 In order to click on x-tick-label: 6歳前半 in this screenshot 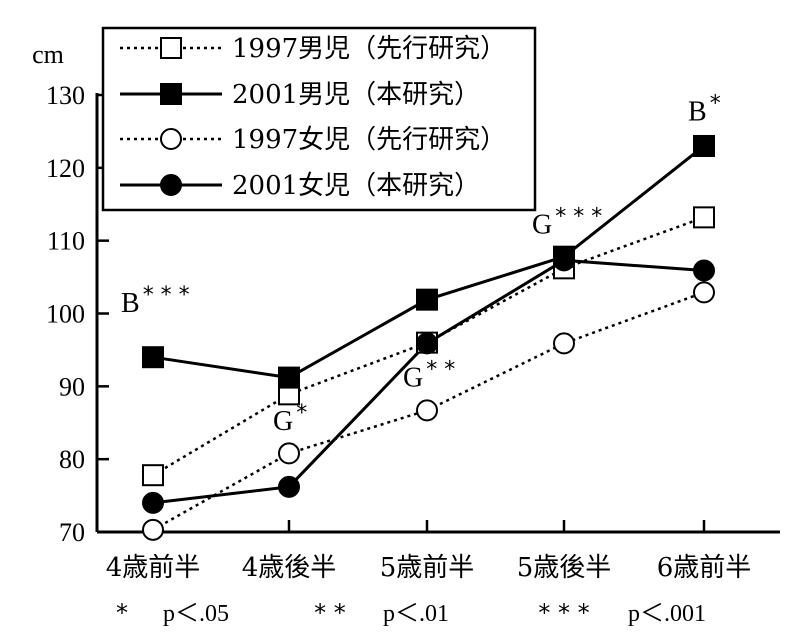, I will do `click(704, 568)`.